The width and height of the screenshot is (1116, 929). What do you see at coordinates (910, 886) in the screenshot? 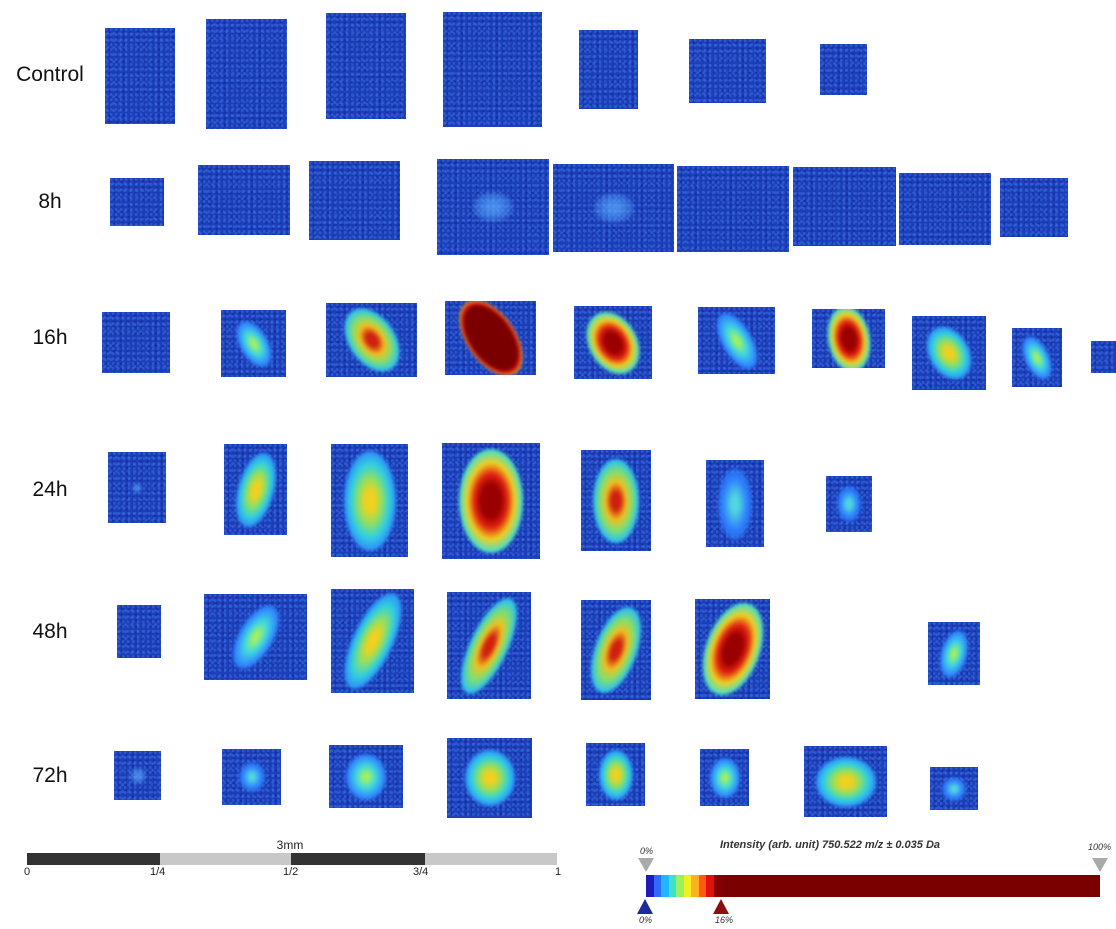
I see `colorbar-max-region` at bounding box center [910, 886].